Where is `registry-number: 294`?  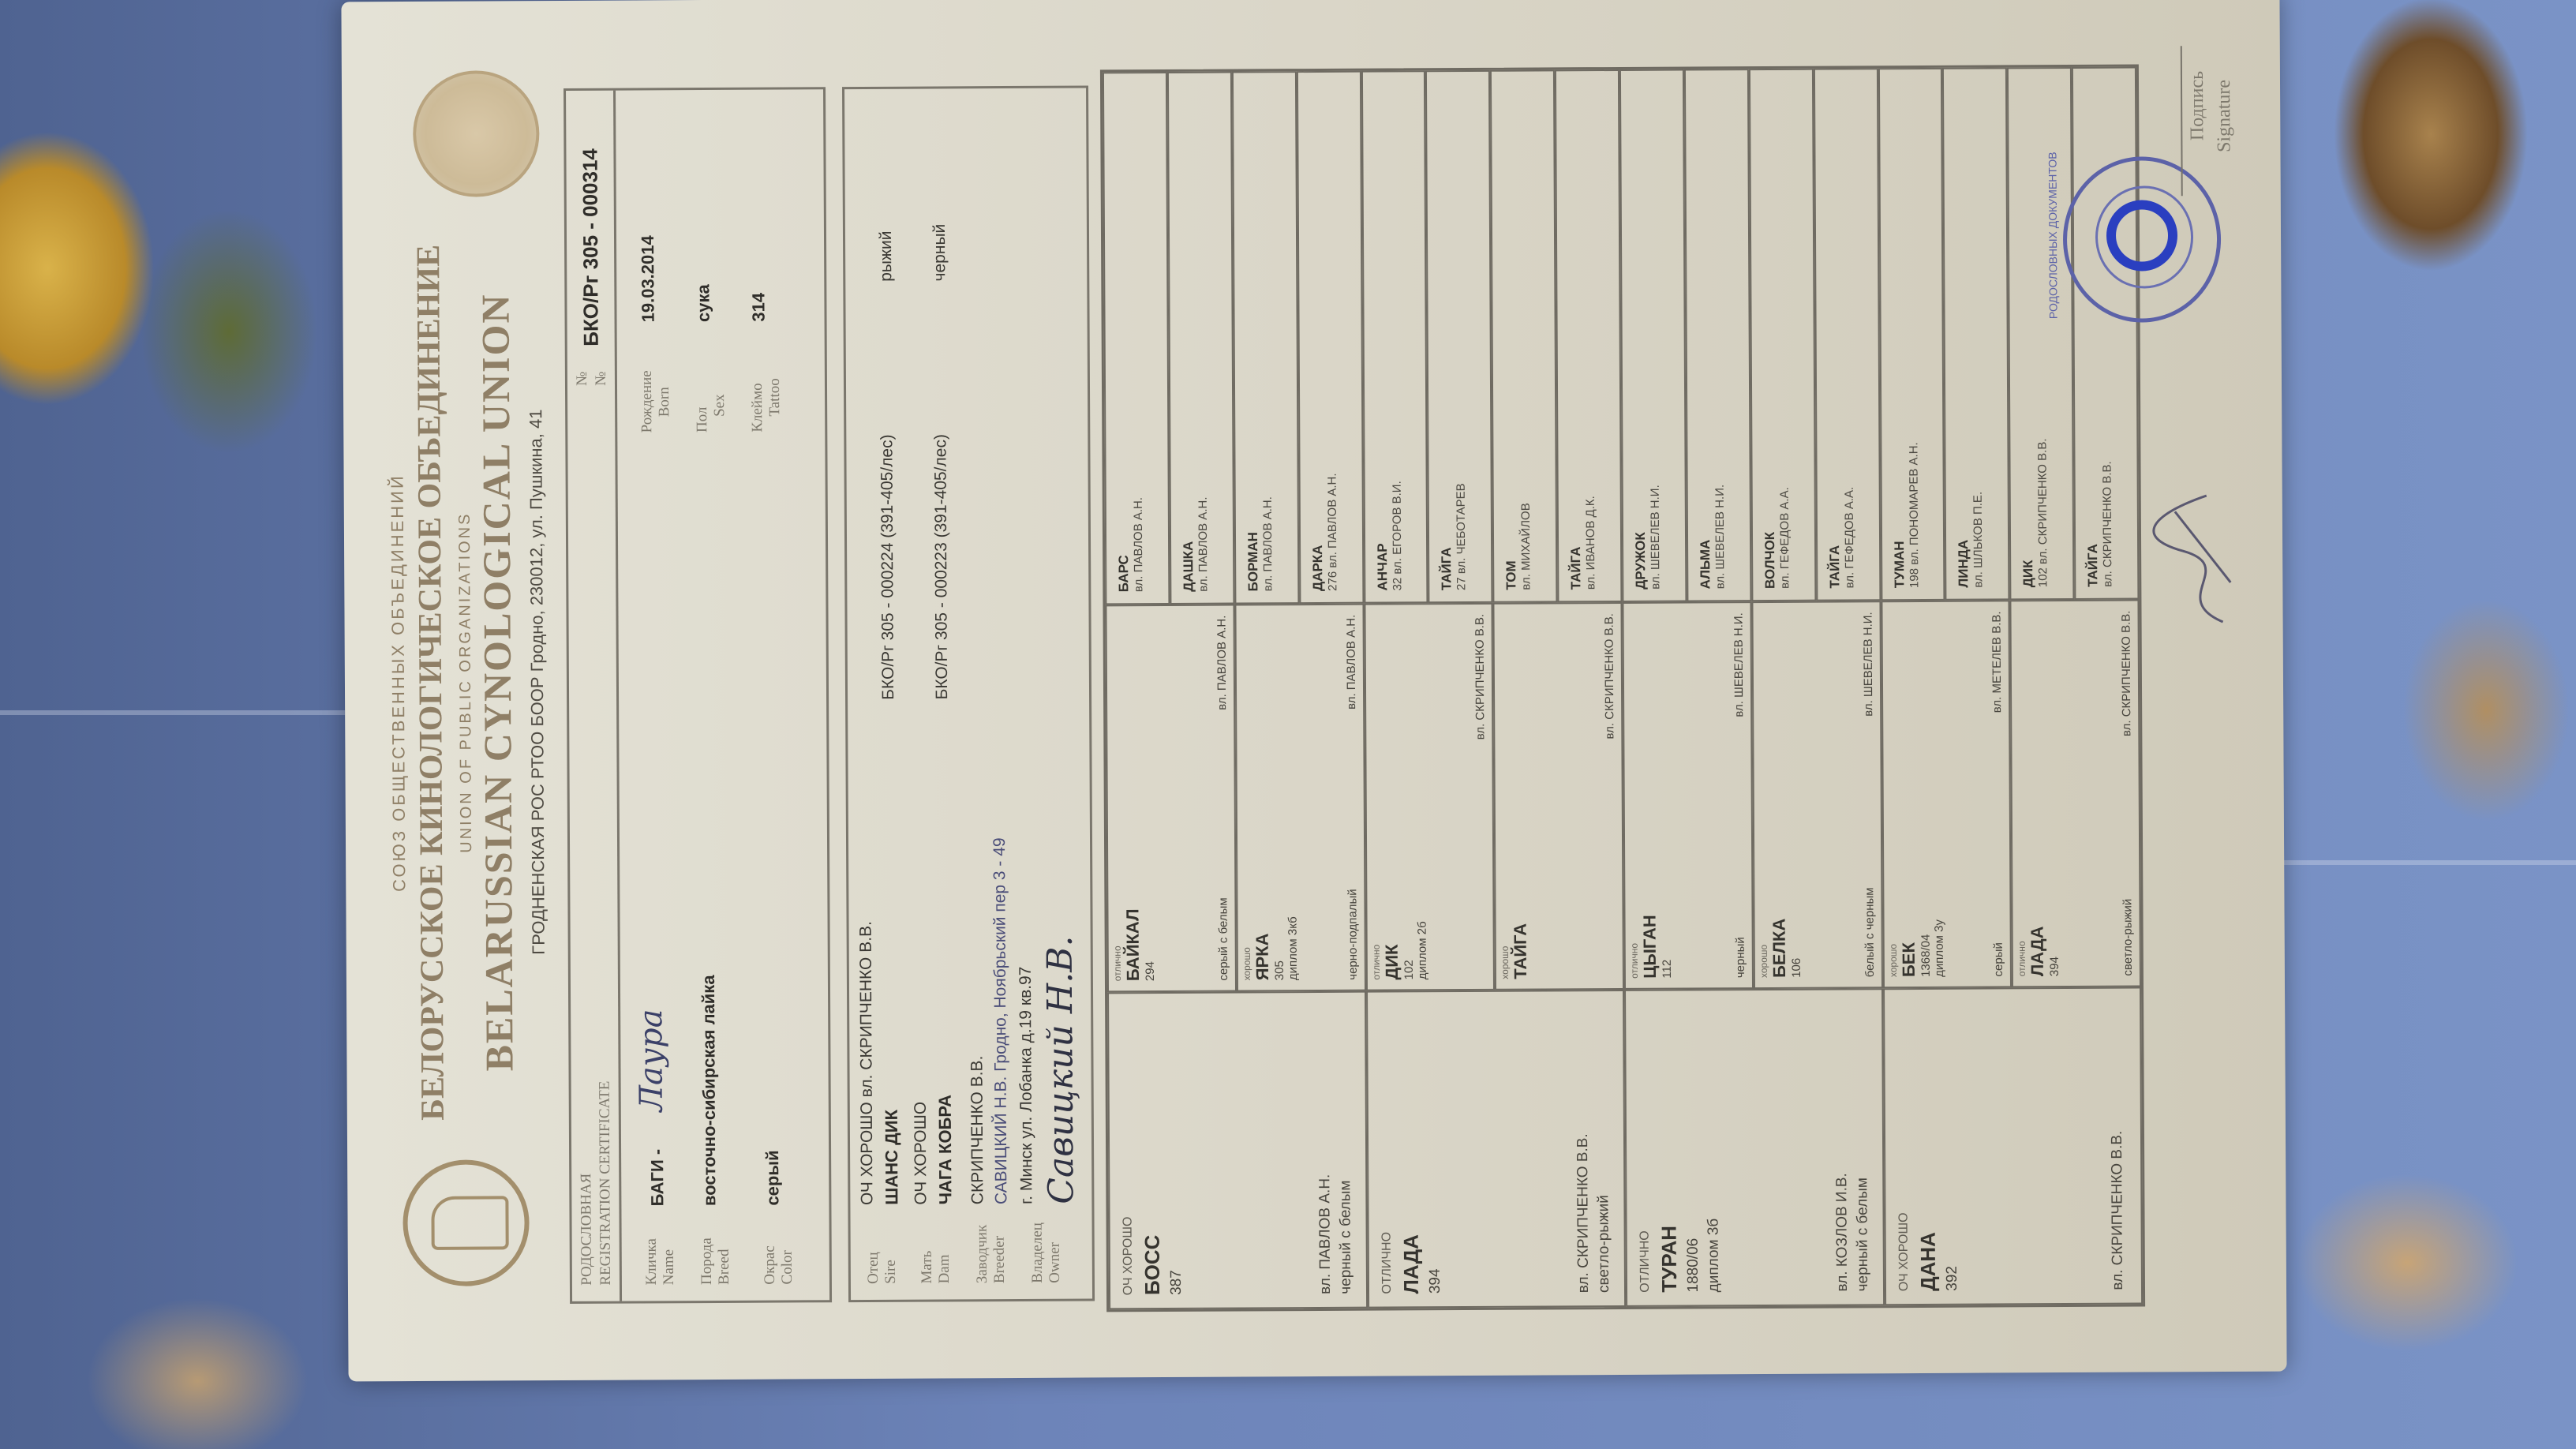 registry-number: 294 is located at coordinates (1150, 971).